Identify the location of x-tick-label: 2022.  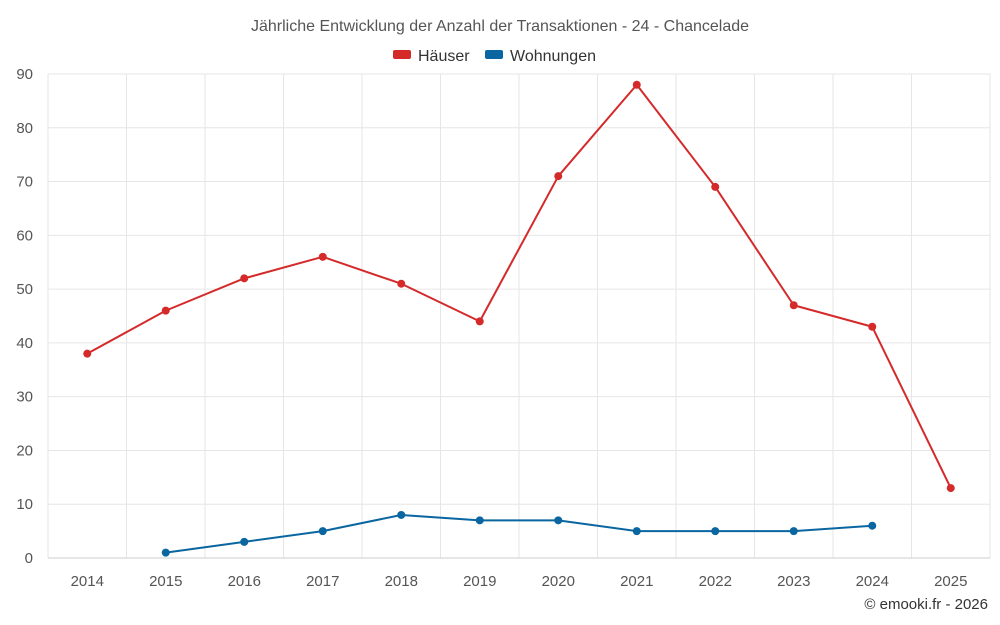
(715, 581).